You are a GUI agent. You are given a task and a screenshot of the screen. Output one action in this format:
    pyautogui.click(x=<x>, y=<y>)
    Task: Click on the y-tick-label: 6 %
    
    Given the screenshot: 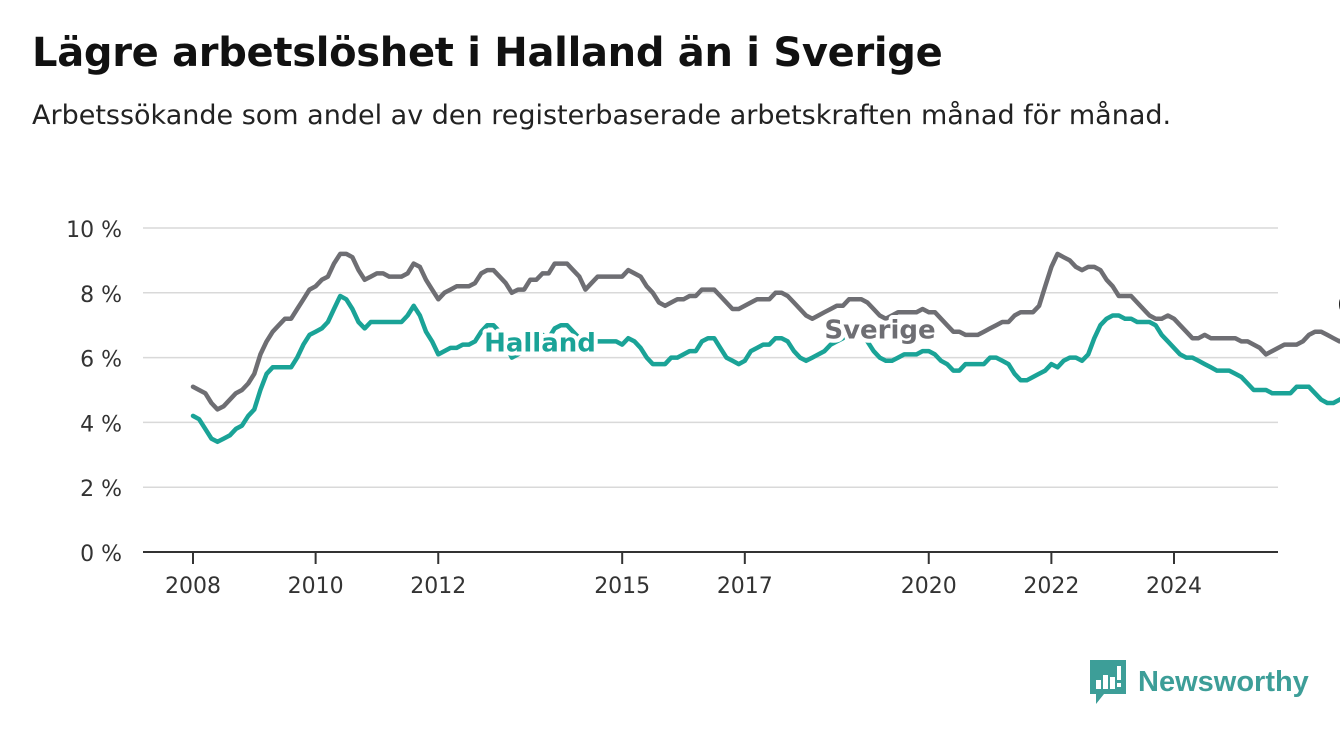 What is the action you would take?
    pyautogui.click(x=101, y=360)
    